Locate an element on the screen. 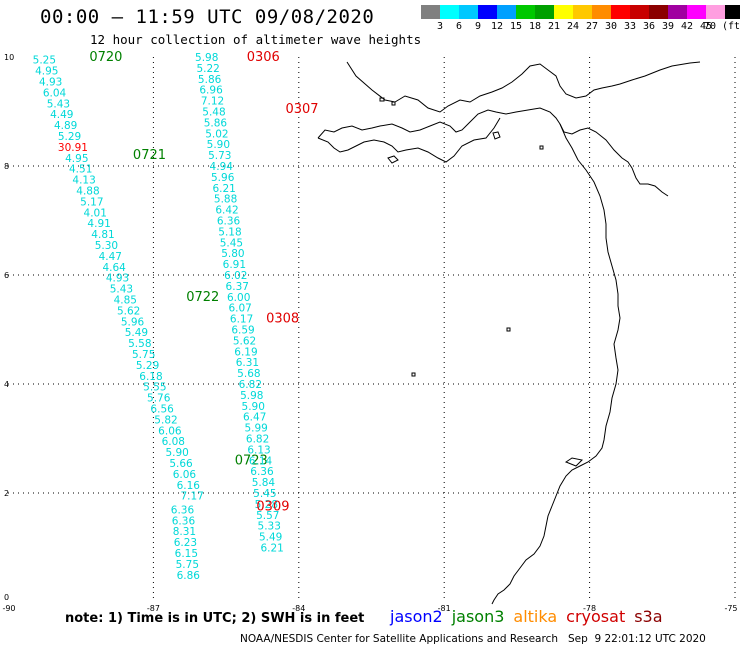 The image size is (740, 650). legend-label: 9 is located at coordinates (478, 26).